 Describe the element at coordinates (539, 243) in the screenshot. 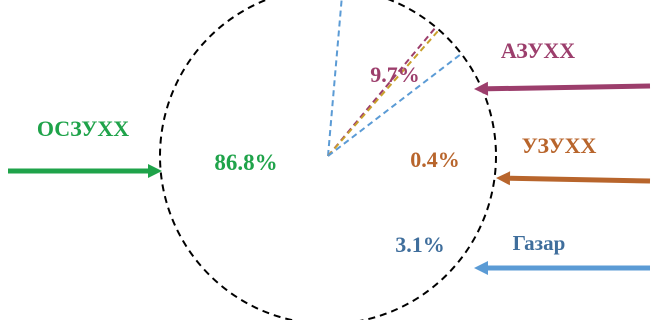

I see `category-label-gazar: Газар` at that location.